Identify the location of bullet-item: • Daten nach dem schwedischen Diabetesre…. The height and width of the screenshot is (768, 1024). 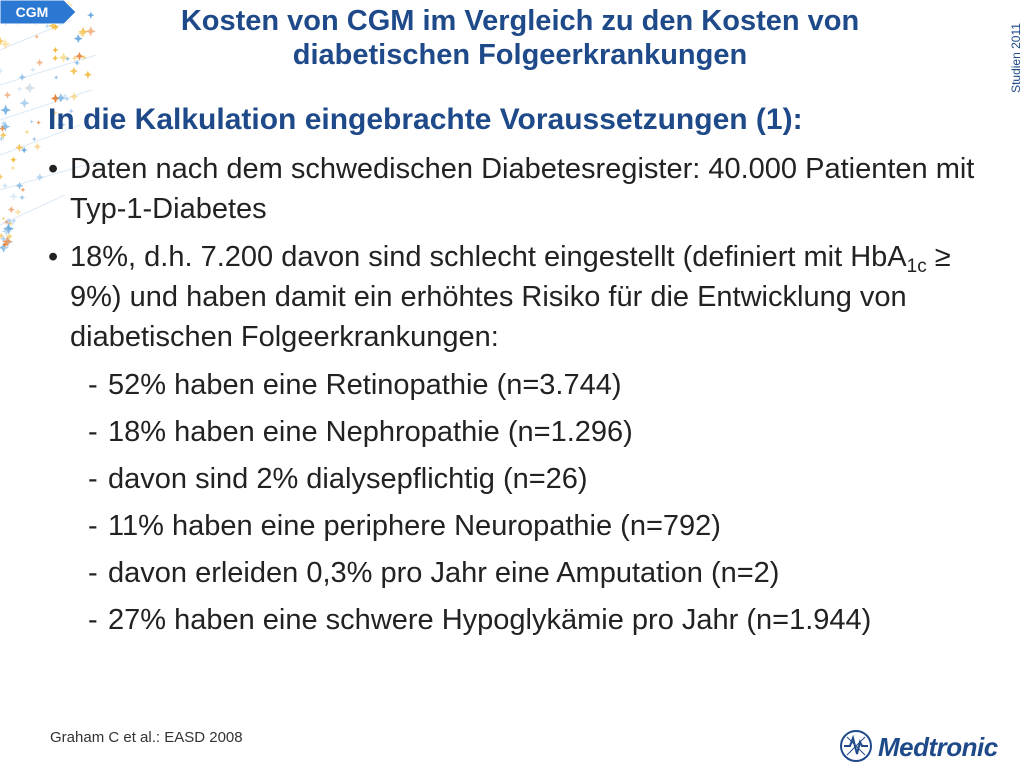
(523, 189).